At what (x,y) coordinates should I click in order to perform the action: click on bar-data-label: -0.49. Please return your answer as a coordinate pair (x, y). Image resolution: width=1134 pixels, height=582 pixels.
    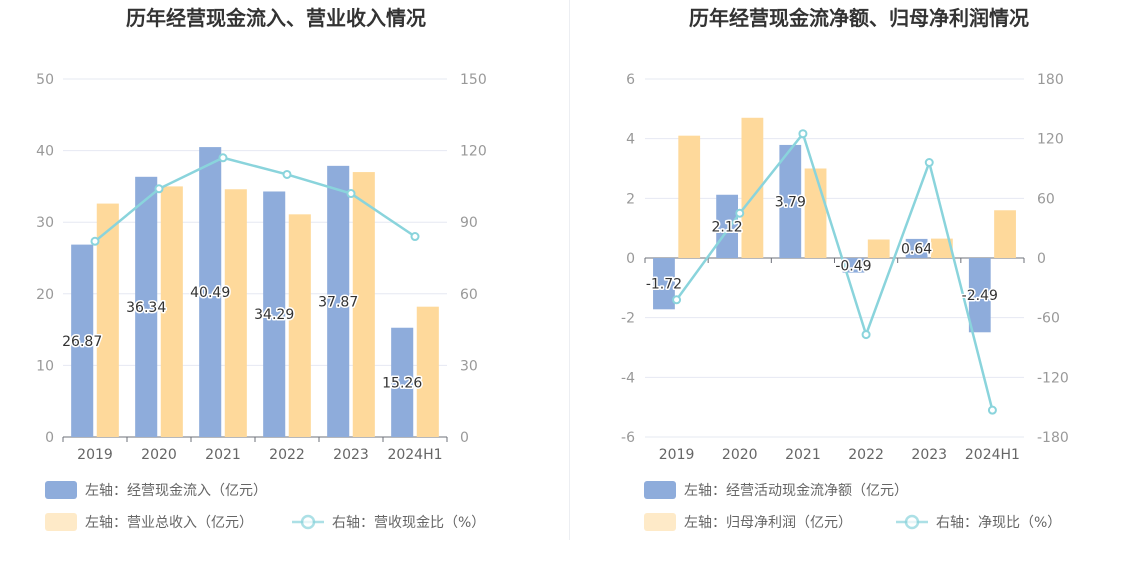
    Looking at the image, I should click on (853, 266).